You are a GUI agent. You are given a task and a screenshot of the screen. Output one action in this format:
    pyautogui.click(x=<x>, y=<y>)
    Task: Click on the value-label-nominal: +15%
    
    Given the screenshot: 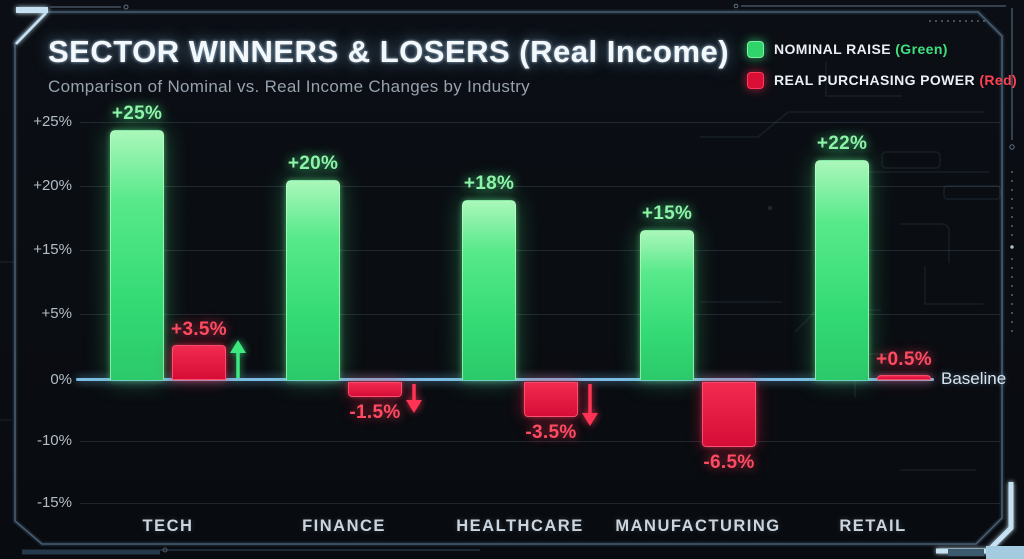 What is the action you would take?
    pyautogui.click(x=667, y=213)
    